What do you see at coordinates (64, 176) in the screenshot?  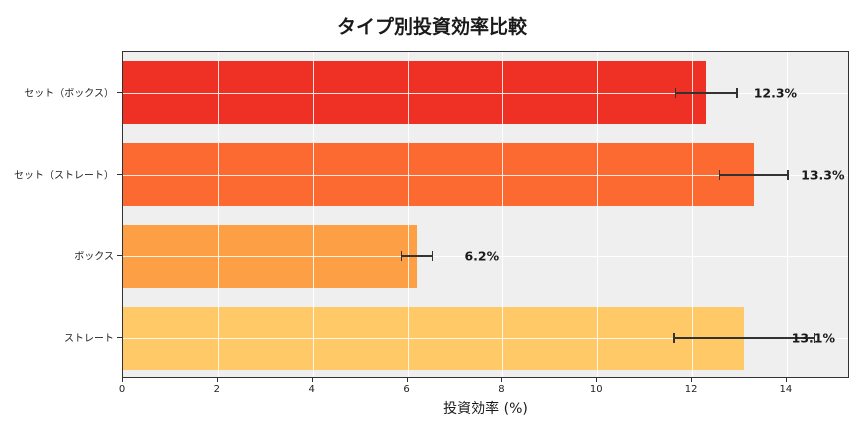 I see `y-tick-label: セット（ストレート）` at bounding box center [64, 176].